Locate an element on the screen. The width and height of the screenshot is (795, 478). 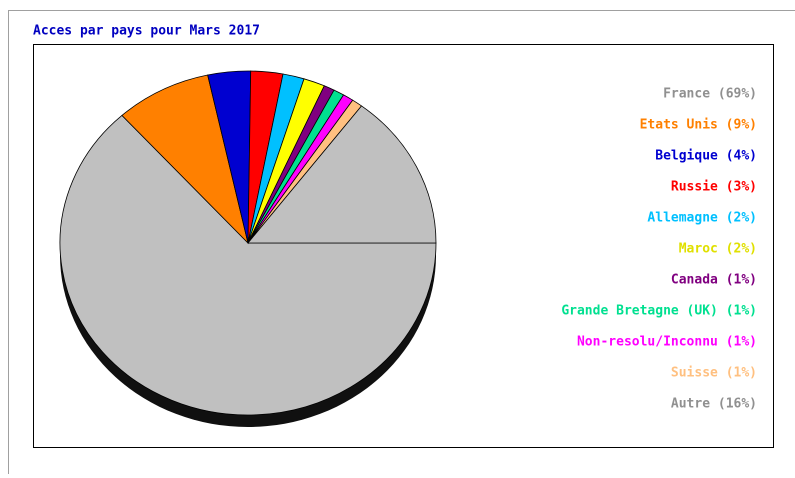
legend-label: Belgique (4%) is located at coordinates (706, 156).